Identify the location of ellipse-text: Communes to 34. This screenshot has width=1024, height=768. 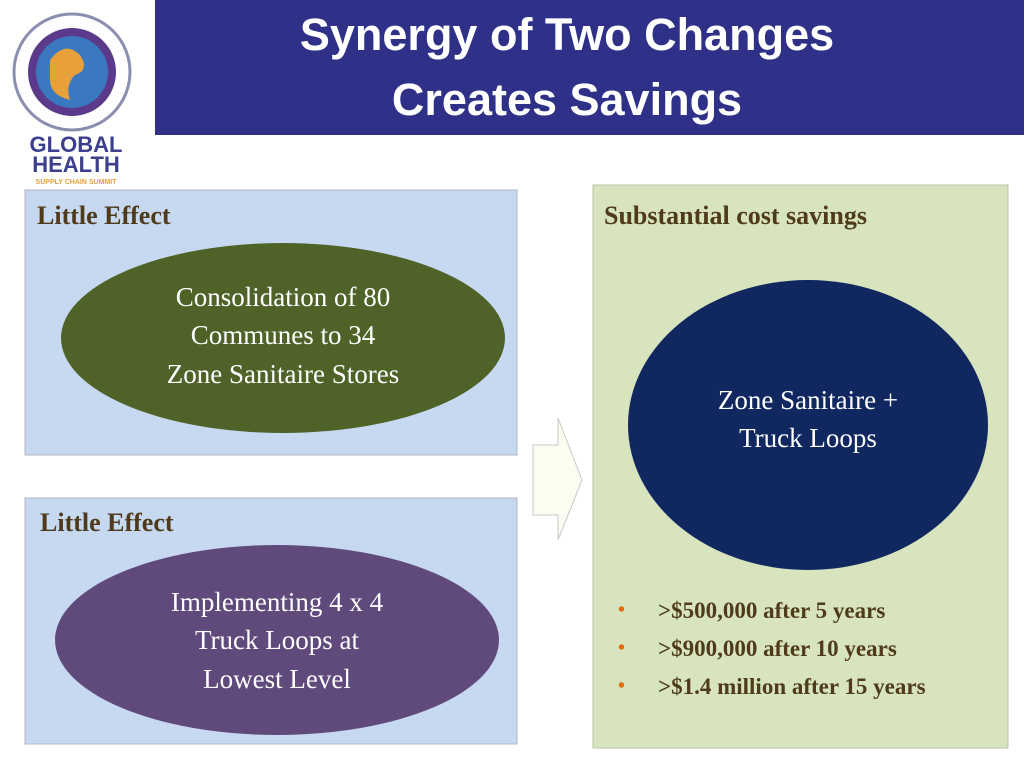
(283, 335).